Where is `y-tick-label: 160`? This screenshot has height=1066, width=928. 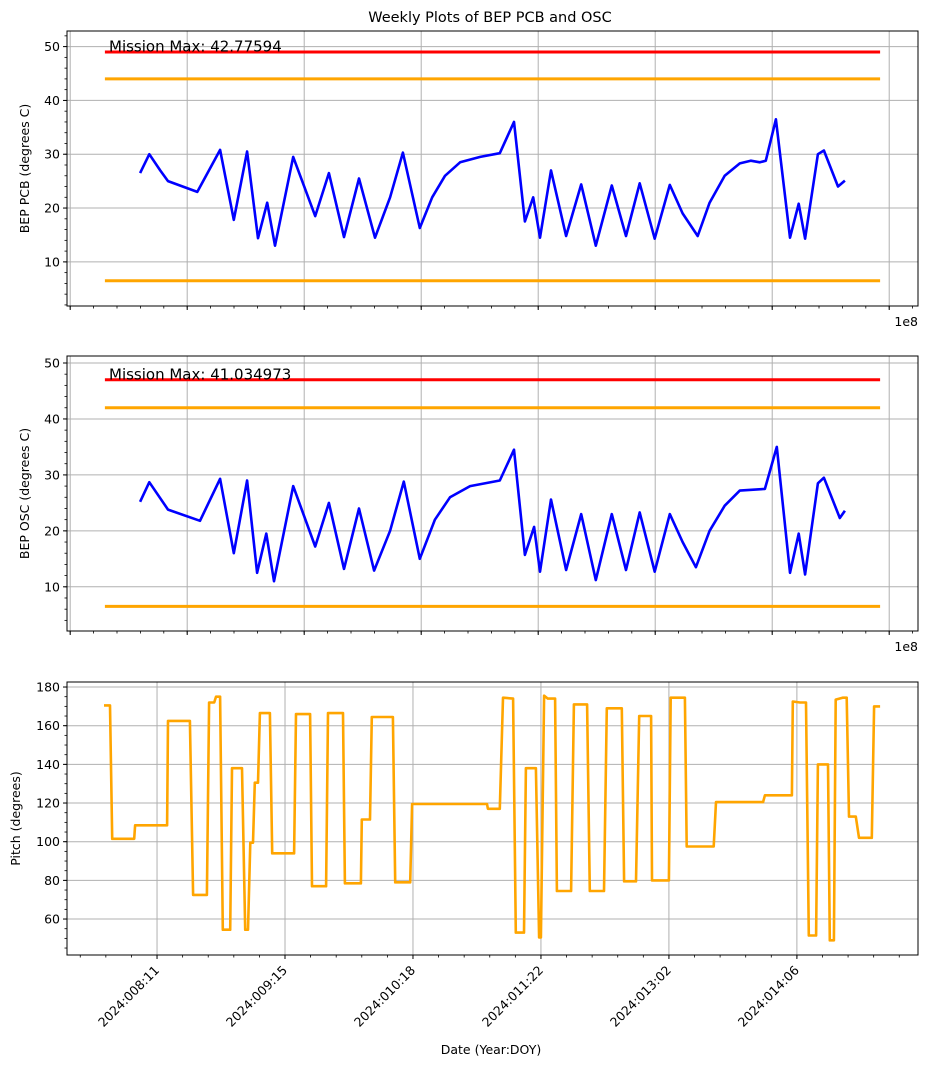
y-tick-label: 160 is located at coordinates (48, 725).